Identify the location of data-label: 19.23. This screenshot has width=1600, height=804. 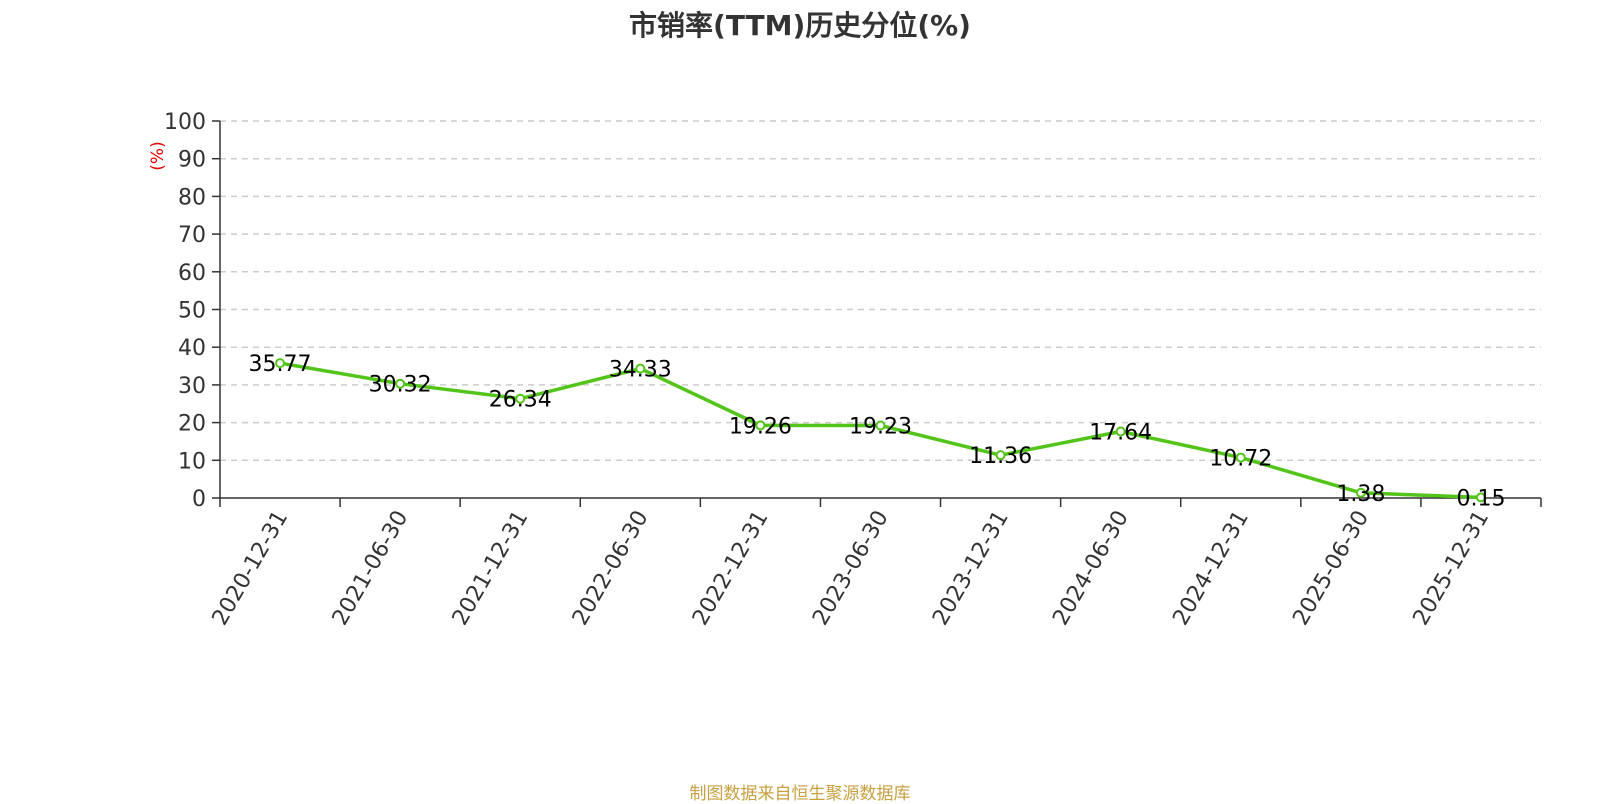
(880, 427).